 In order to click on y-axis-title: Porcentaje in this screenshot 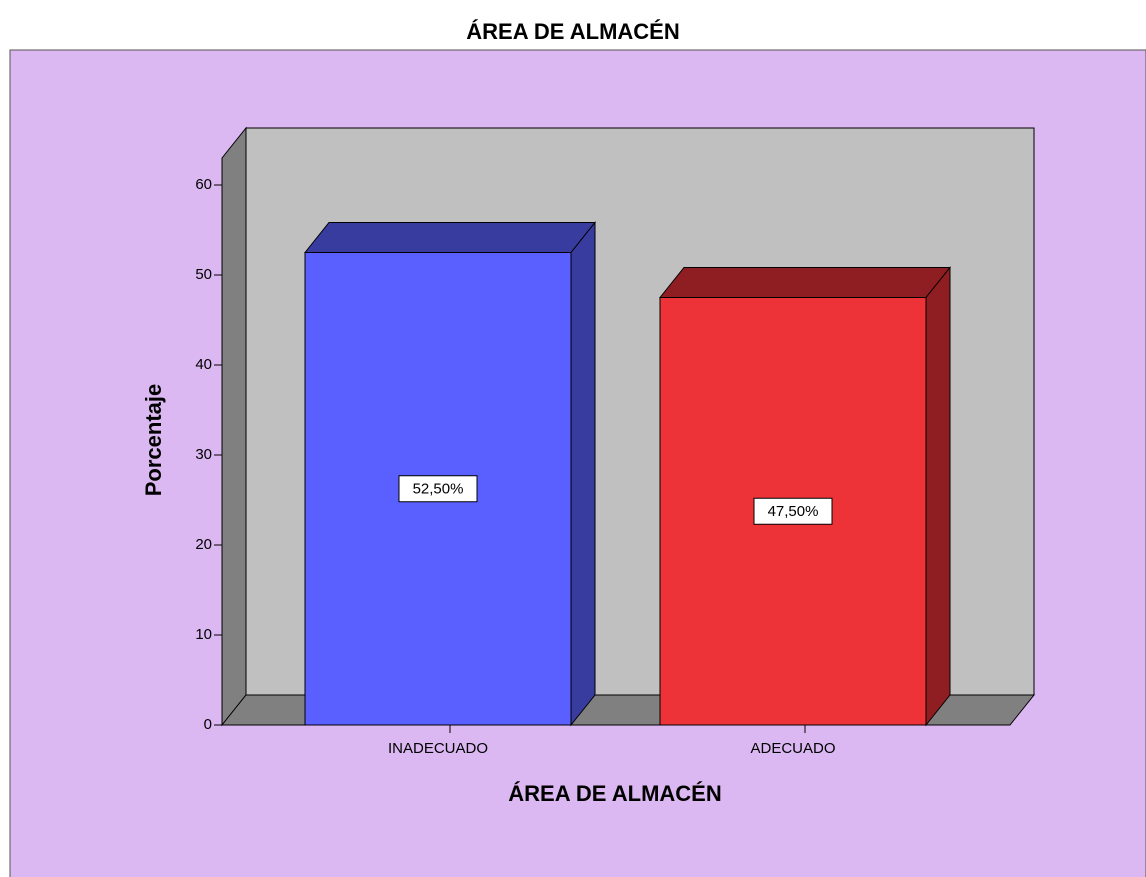, I will do `click(153, 440)`.